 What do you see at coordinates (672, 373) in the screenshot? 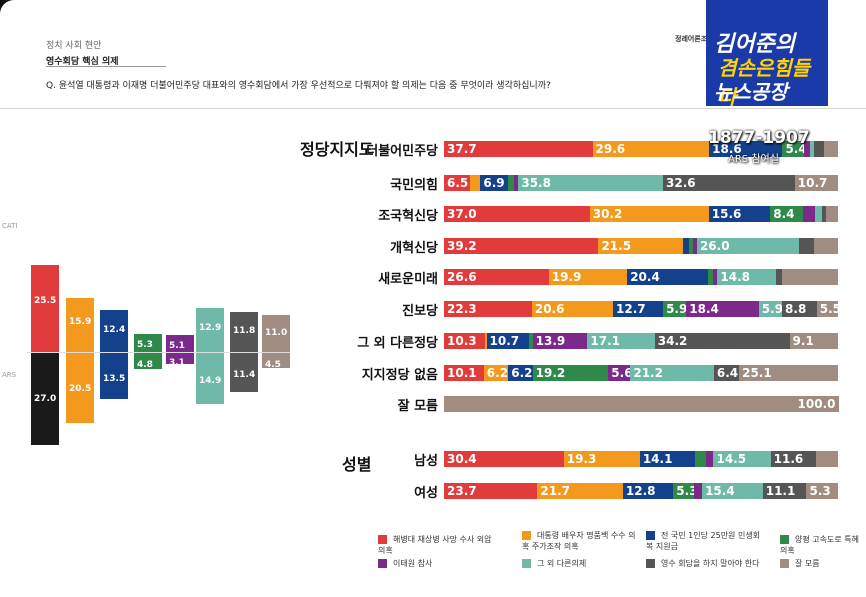
I see `bar-segment: 21.2` at bounding box center [672, 373].